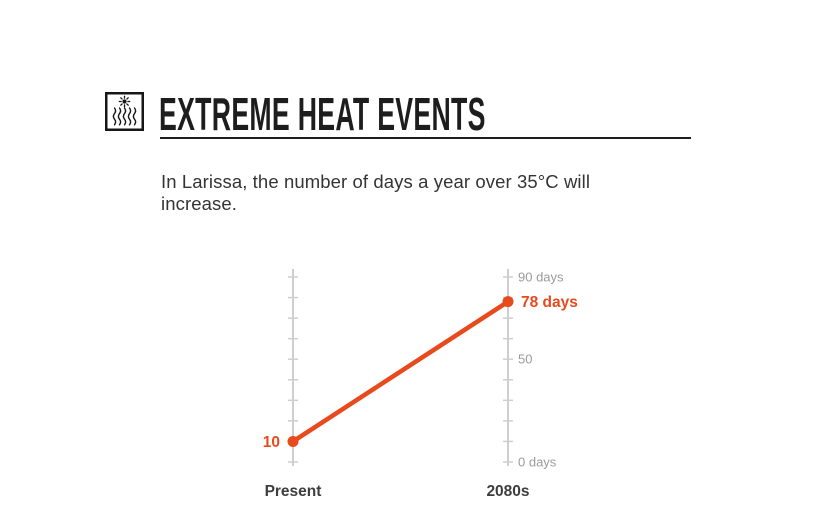  Describe the element at coordinates (271, 442) in the screenshot. I see `point-label-present: 10` at that location.